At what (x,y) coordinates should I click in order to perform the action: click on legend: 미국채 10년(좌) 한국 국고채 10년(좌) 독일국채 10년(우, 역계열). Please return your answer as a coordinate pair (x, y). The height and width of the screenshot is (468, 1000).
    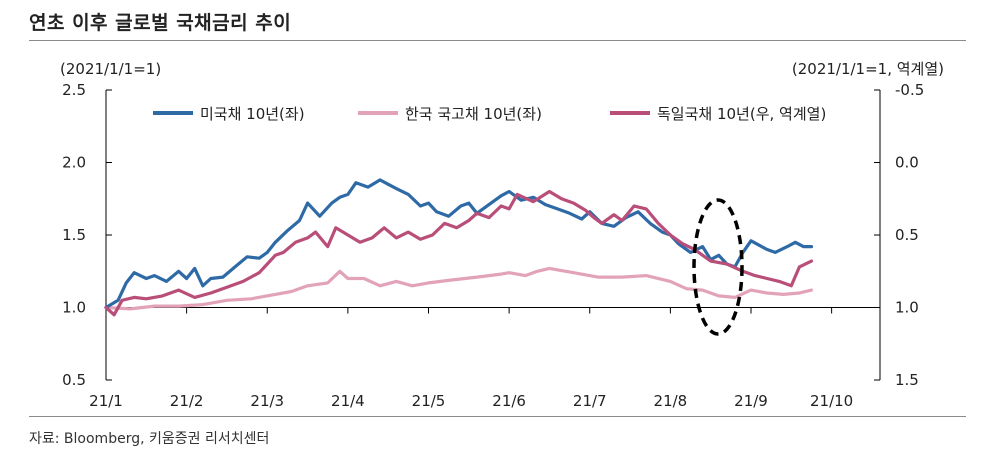
    Looking at the image, I should click on (489, 114).